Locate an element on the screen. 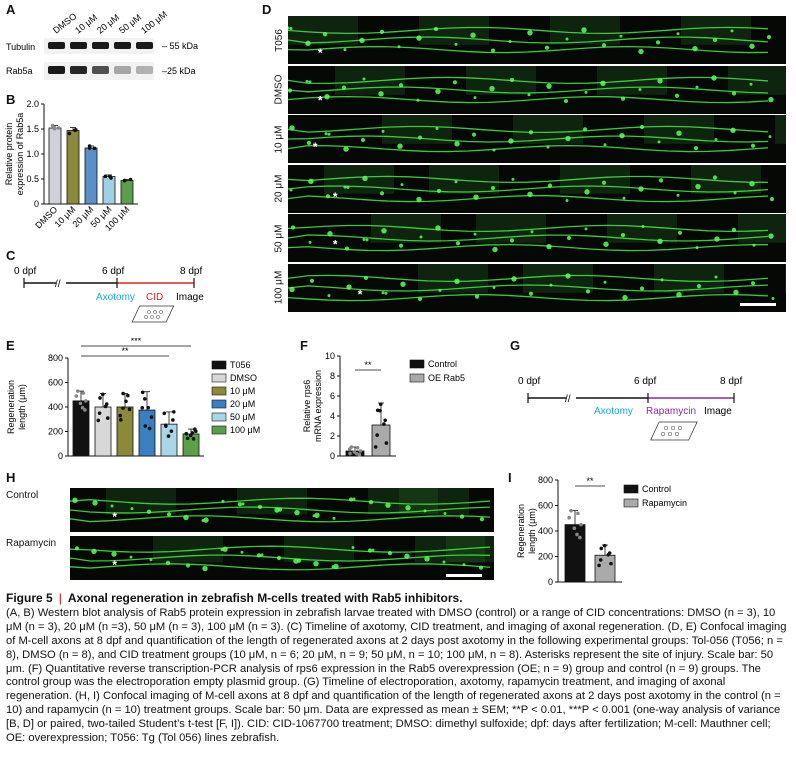 The width and height of the screenshot is (796, 774). micrograph-row-label: 10 μM is located at coordinates (279, 139).